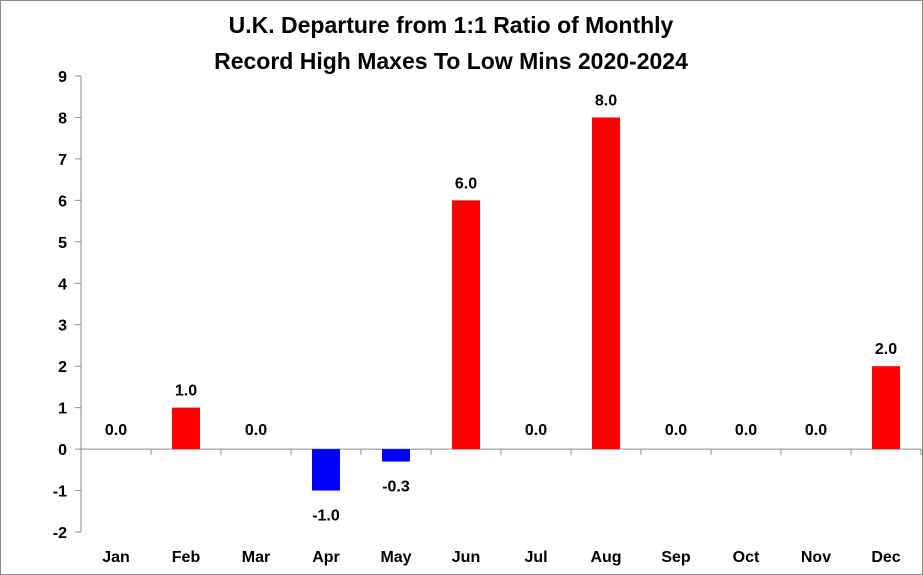  Describe the element at coordinates (606, 283) in the screenshot. I see `bar-aug` at that location.